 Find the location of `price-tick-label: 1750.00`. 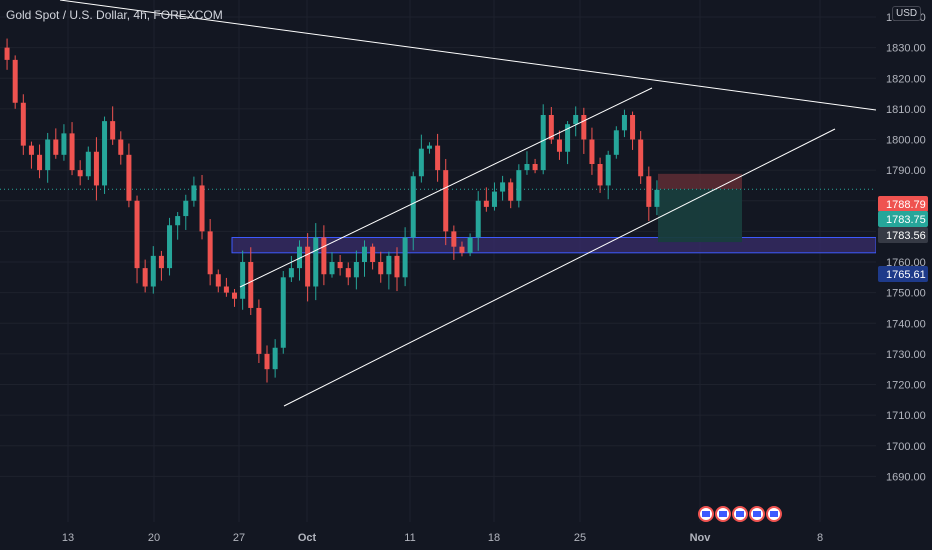

price-tick-label: 1750.00 is located at coordinates (906, 294).